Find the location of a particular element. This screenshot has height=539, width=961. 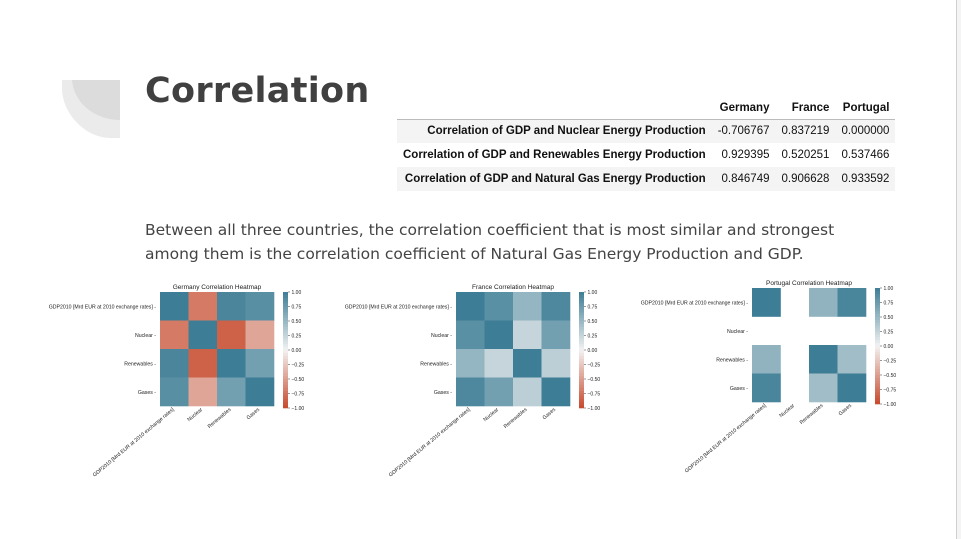

table-cell: 0.000000 is located at coordinates (865, 131).